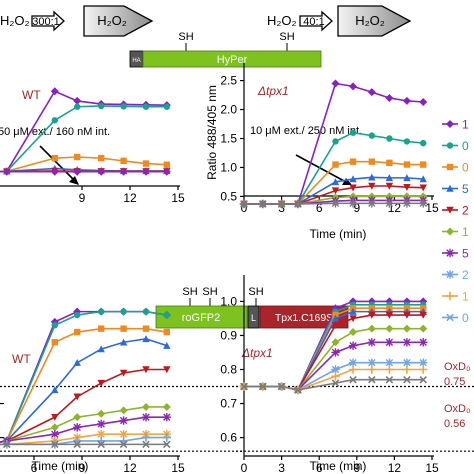 The width and height of the screenshot is (474, 474). Describe the element at coordinates (457, 367) in the screenshot. I see `oxd-label-high: OxD₀` at that location.